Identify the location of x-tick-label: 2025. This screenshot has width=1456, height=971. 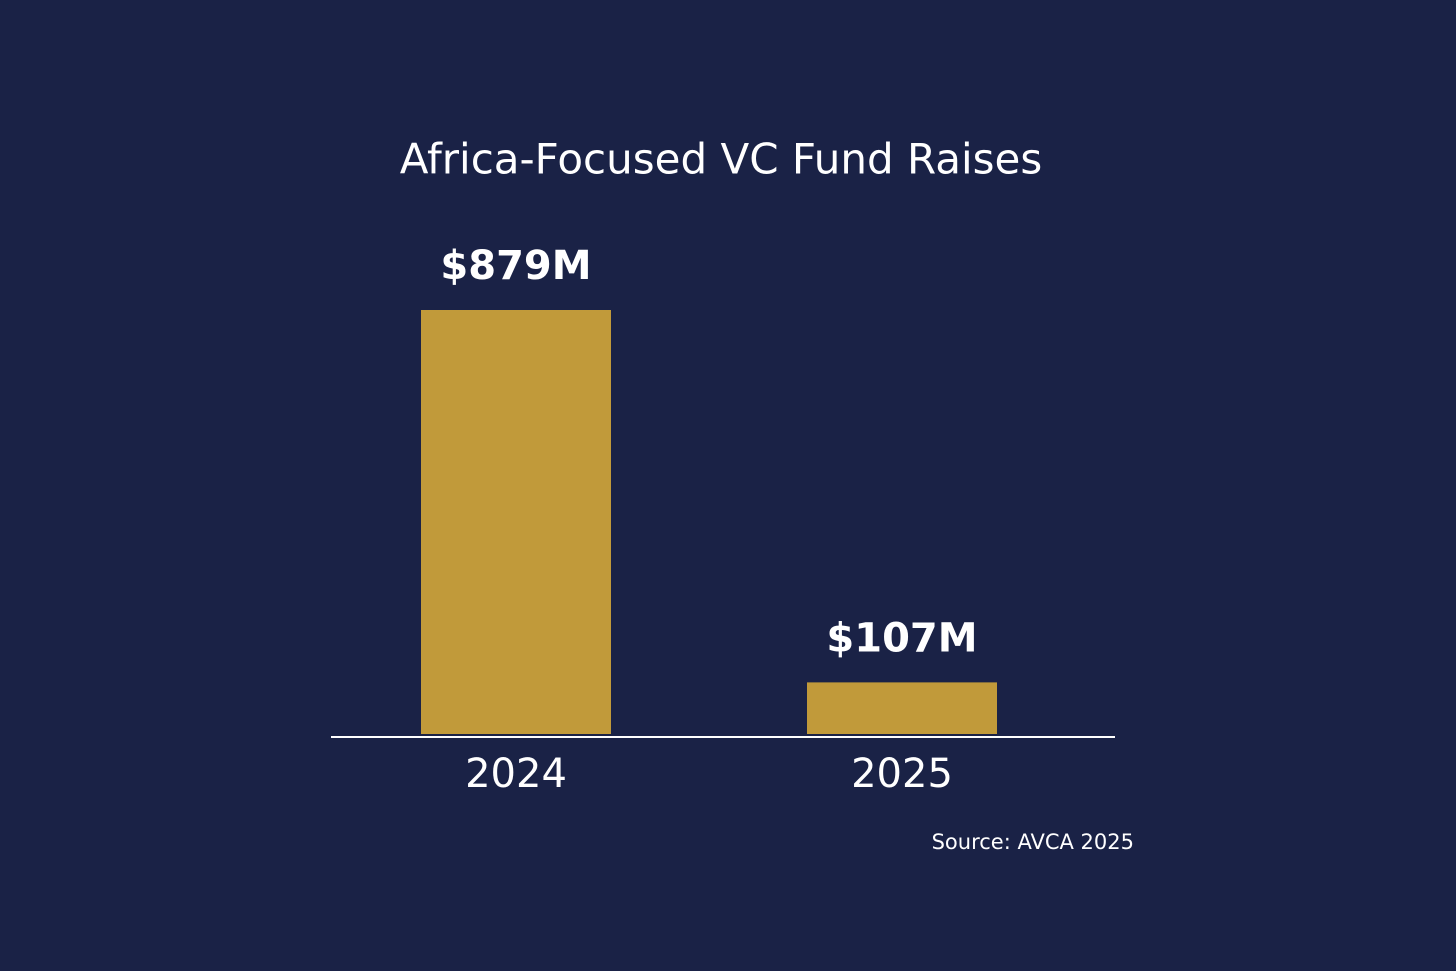
(902, 774).